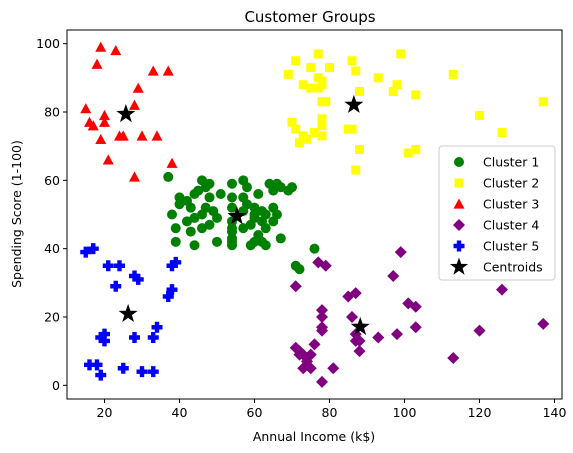 This screenshot has width=573, height=453. I want to click on y-tick-label: 20, so click(52, 317).